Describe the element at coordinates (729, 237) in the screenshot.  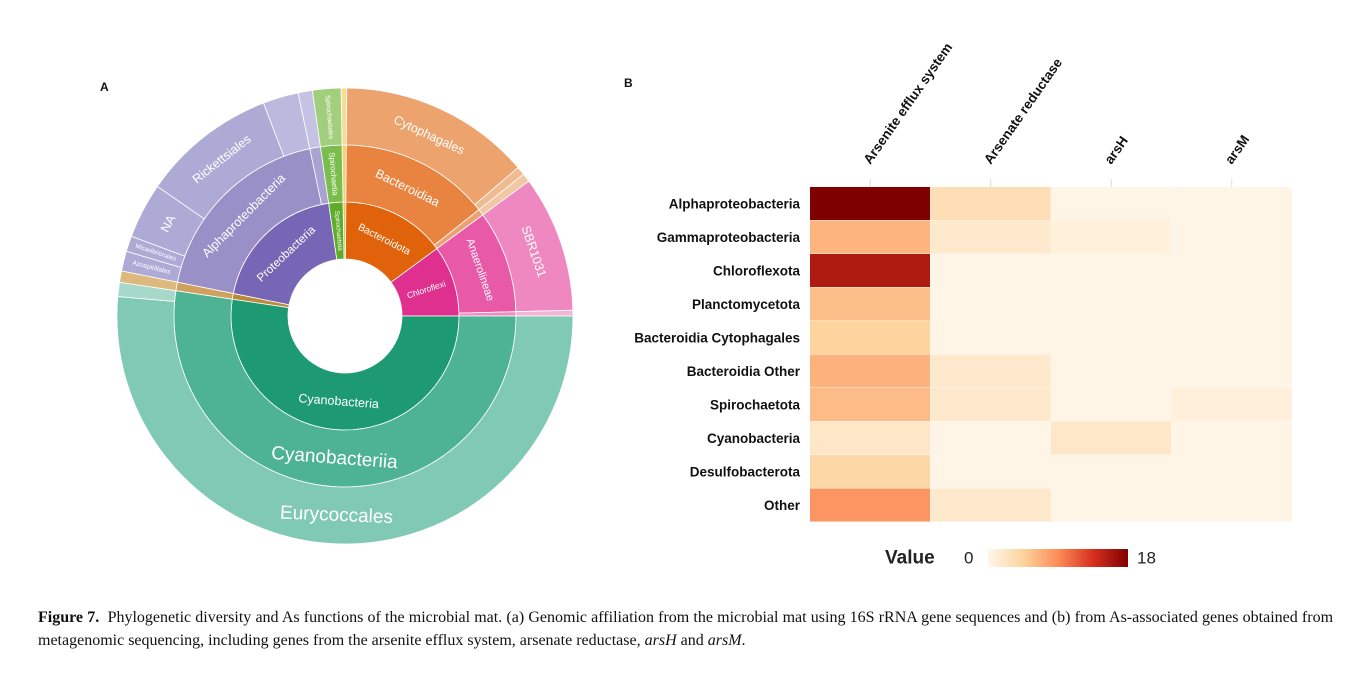
I see `row-label-gammaproteobacteria: Gammaproteobacteria` at that location.